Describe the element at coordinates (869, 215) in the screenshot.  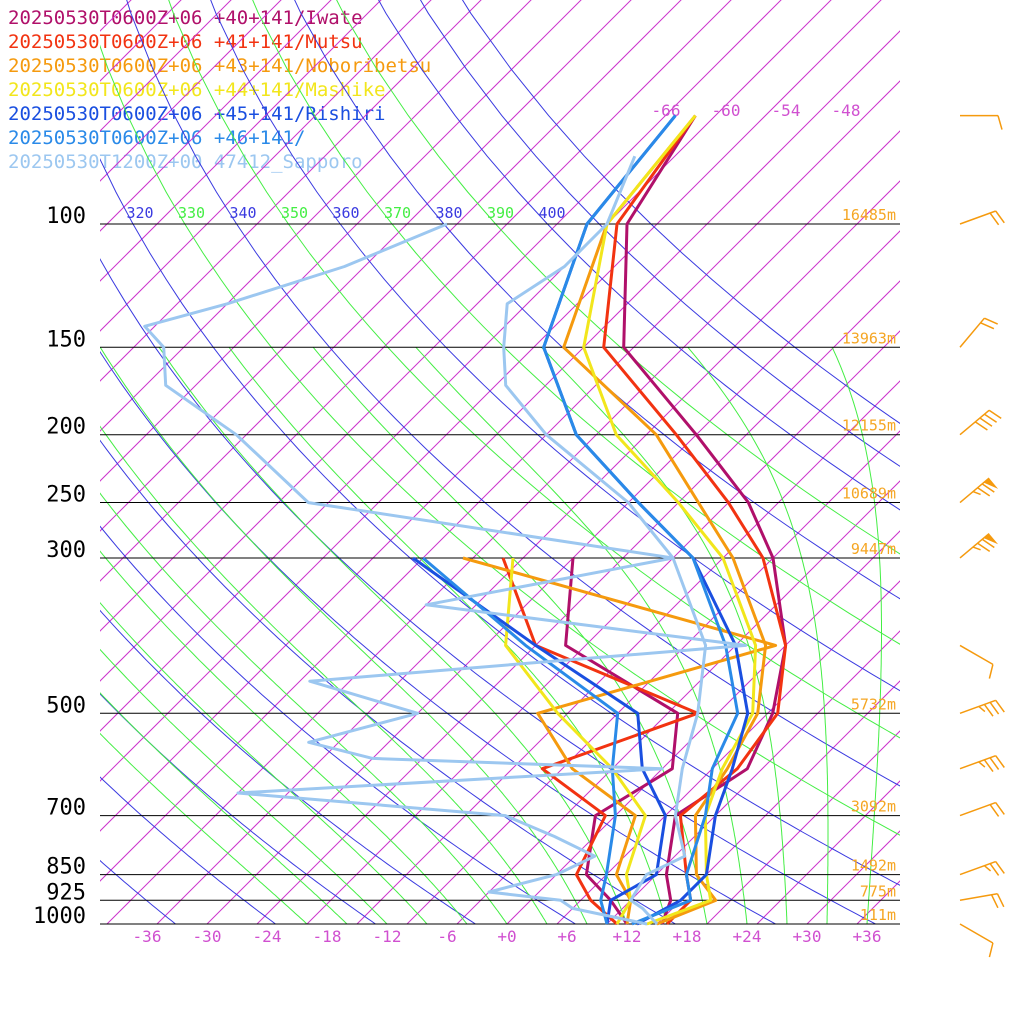
I see `height-label: 16485m` at that location.